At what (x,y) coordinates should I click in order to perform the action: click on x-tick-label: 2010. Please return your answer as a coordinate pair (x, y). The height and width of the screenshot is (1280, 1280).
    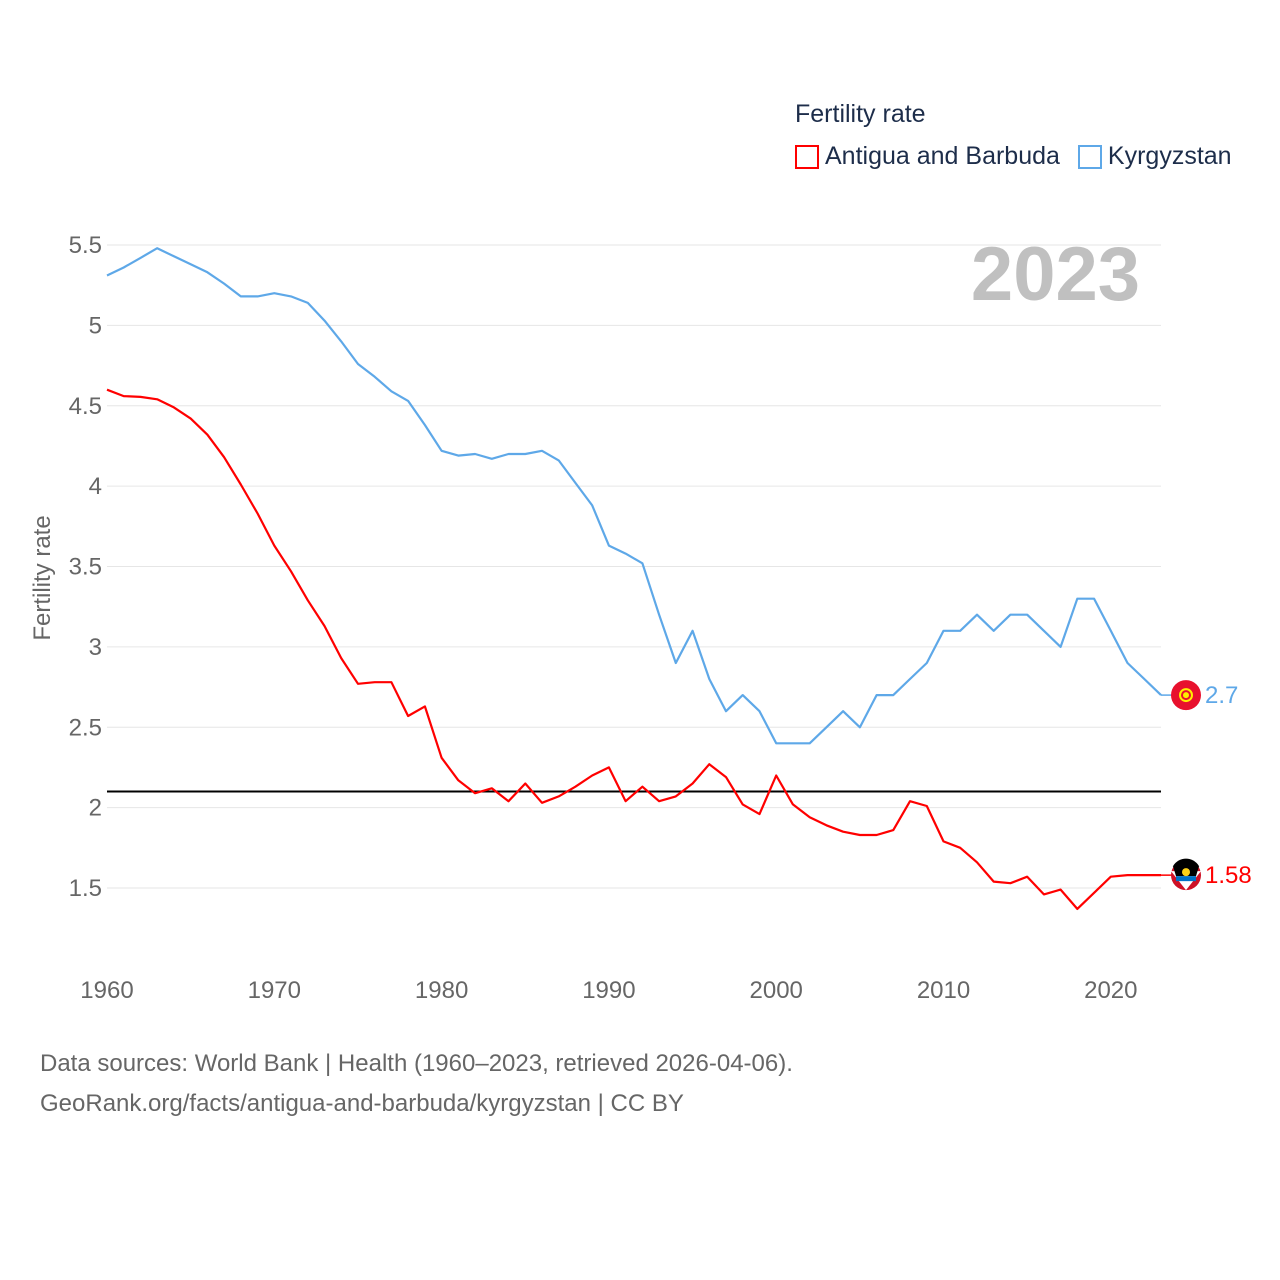
    Looking at the image, I should click on (943, 990).